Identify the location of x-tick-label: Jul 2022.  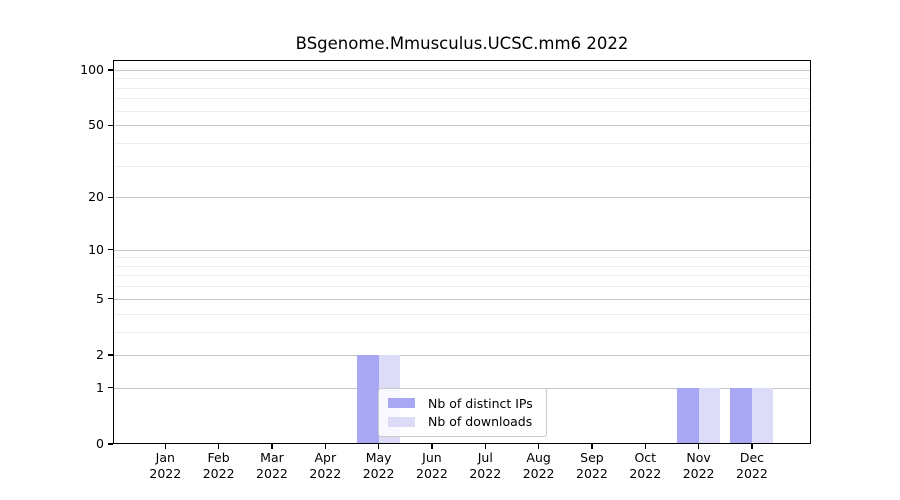
(485, 466).